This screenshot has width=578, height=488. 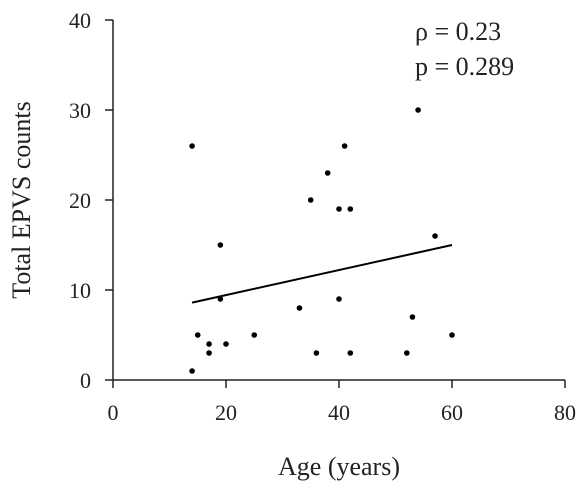 I want to click on x-tick-label: 40, so click(x=339, y=412).